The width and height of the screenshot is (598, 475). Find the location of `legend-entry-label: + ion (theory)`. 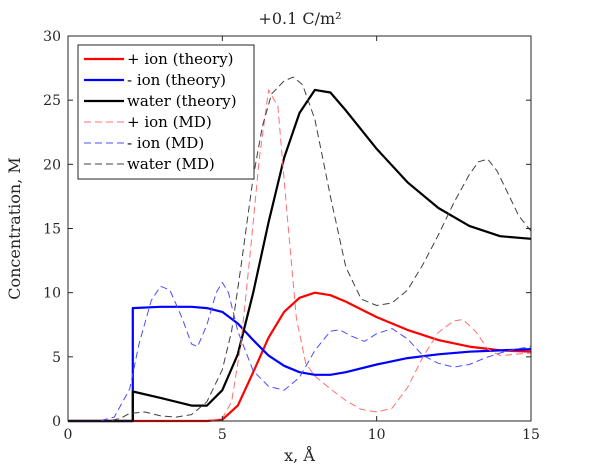

legend-entry-label: + ion (theory) is located at coordinates (180, 59).